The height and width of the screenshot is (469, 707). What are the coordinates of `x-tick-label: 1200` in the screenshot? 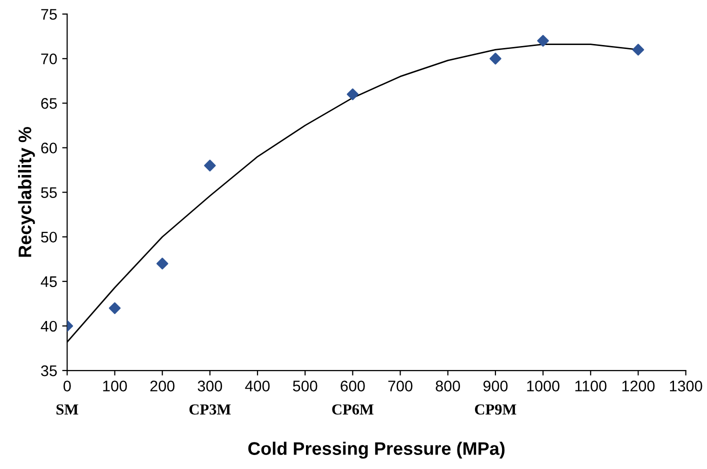 It's located at (638, 386).